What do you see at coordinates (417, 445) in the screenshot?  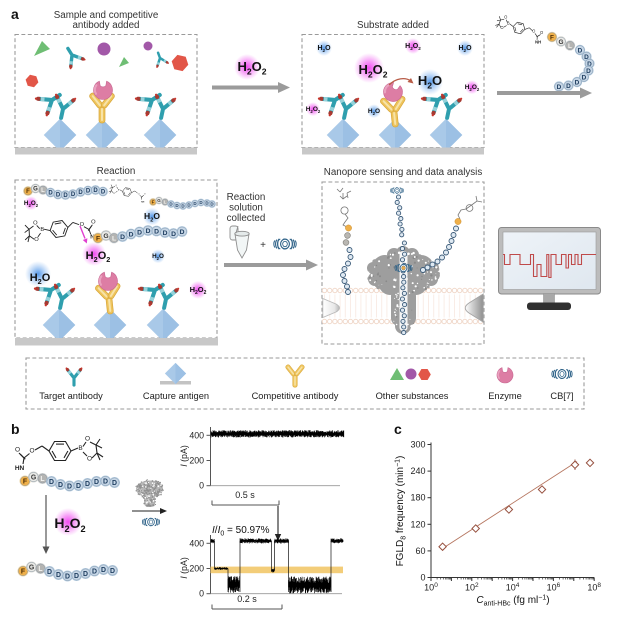 I see `svg-text: 300` at bounding box center [417, 445].